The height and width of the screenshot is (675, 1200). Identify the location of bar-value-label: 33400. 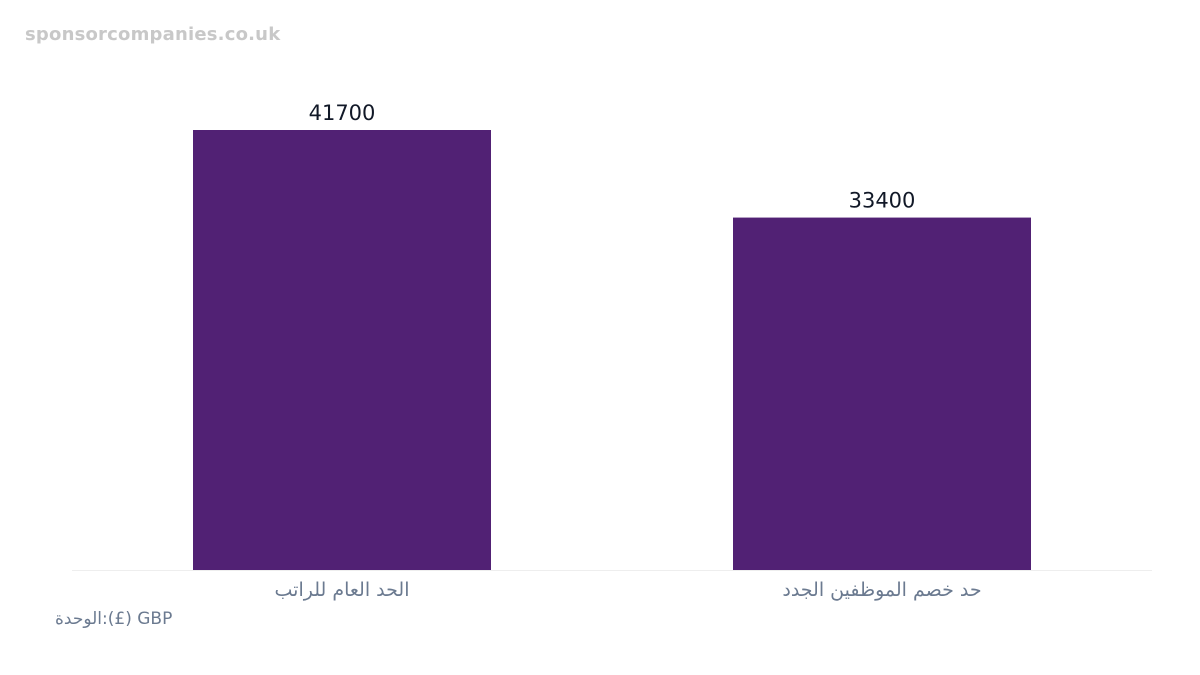
(882, 201).